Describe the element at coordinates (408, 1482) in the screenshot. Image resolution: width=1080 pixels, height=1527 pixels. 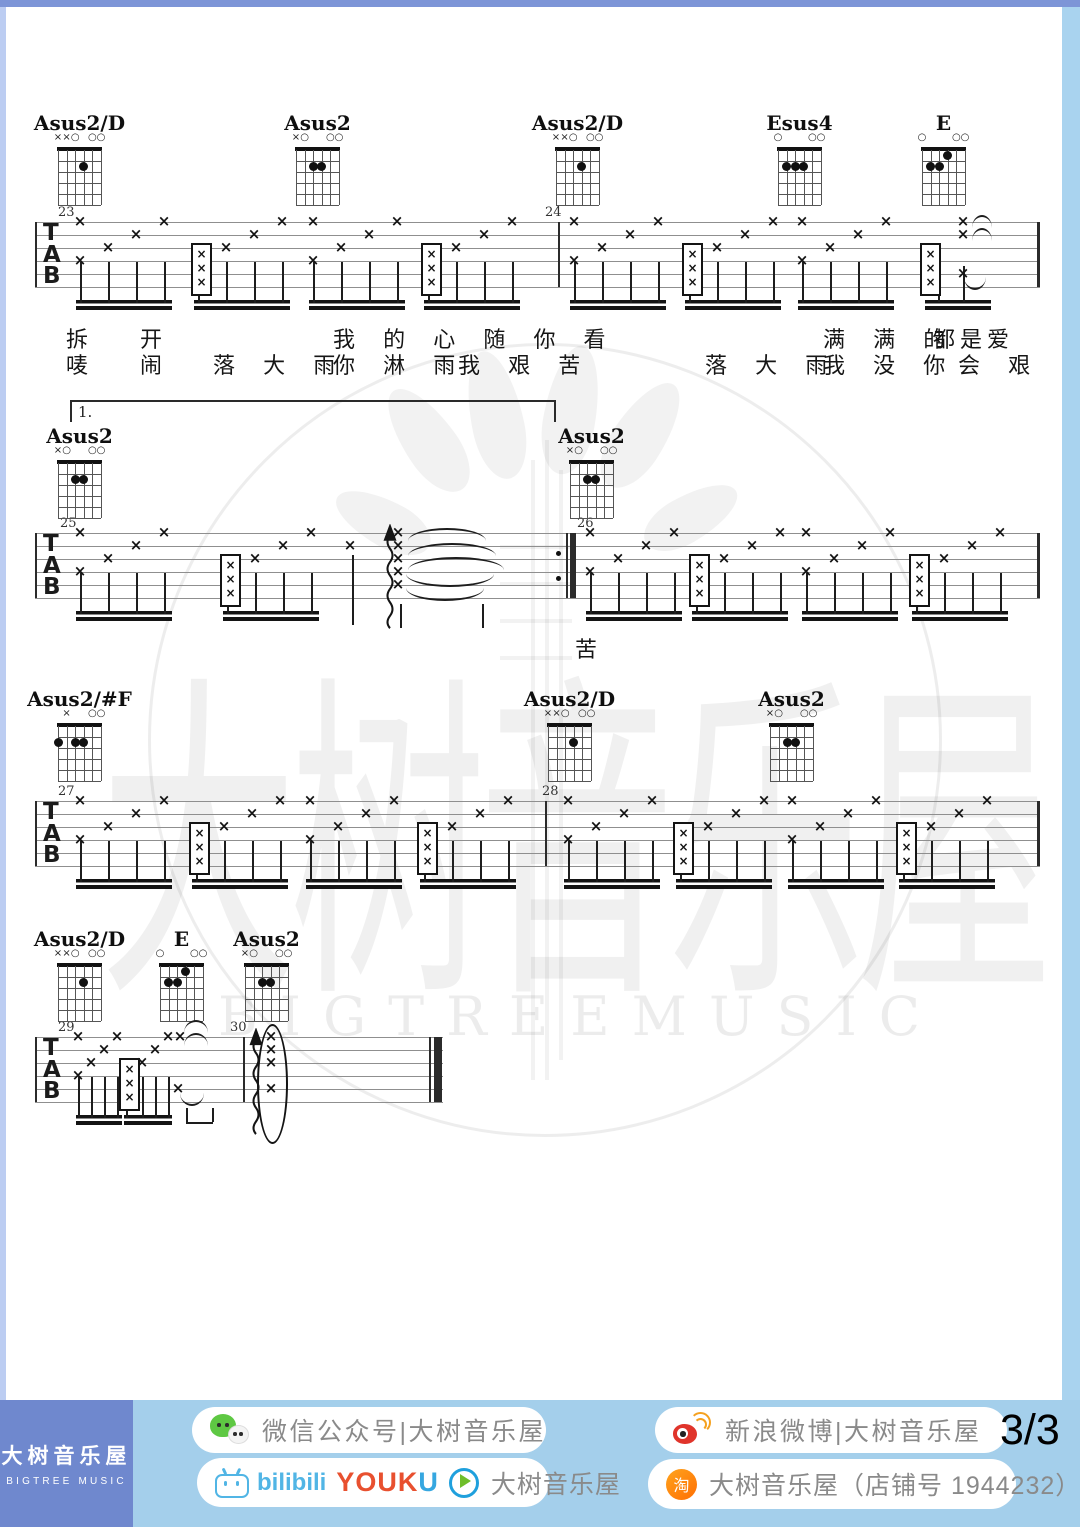
I see `video-pill: bilibili YOUK U 大树音乐屋` at that location.